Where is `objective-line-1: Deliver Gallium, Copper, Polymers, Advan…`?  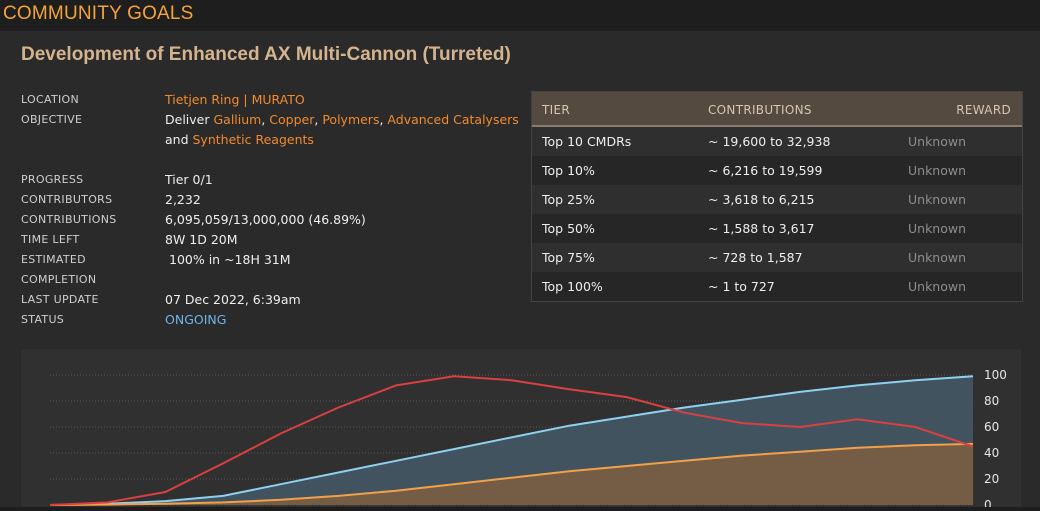
objective-line-1: Deliver Gallium, Copper, Polymers, Advan… is located at coordinates (342, 120).